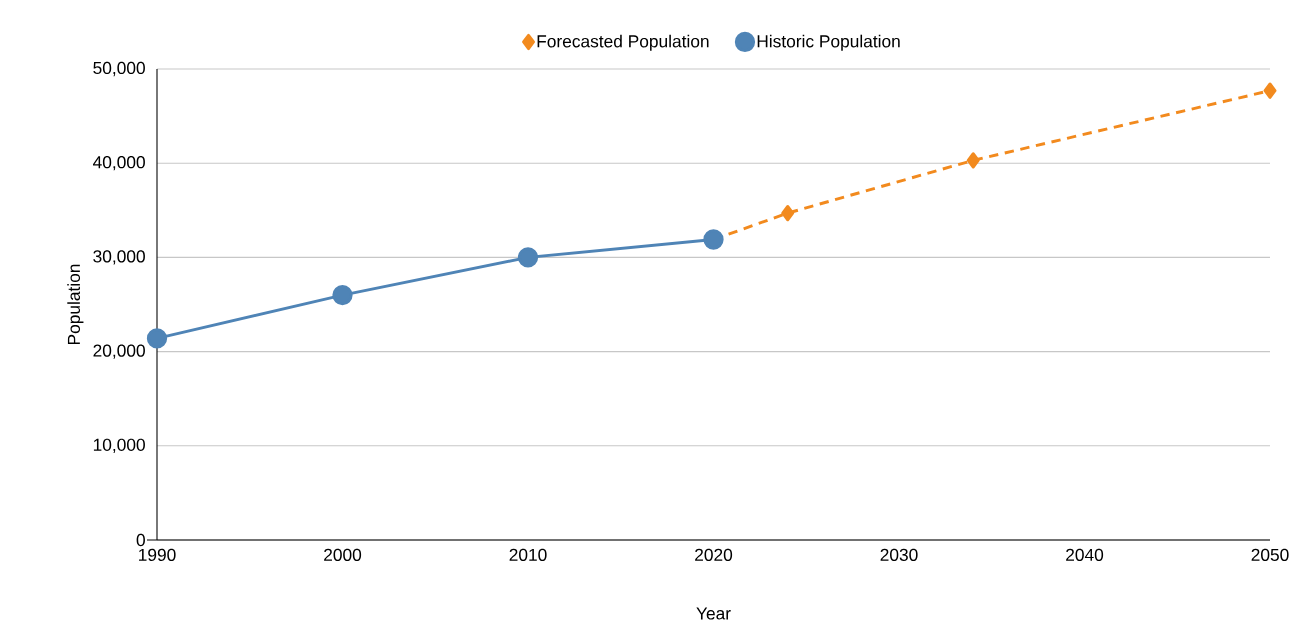 This screenshot has width=1302, height=635. Describe the element at coordinates (140, 540) in the screenshot. I see `y-tick-label: 0` at that location.